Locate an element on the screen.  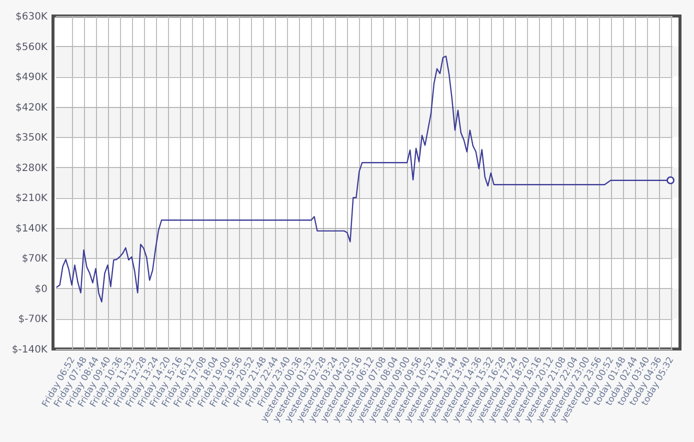
y-tick-label: $-70K is located at coordinates (33, 320).